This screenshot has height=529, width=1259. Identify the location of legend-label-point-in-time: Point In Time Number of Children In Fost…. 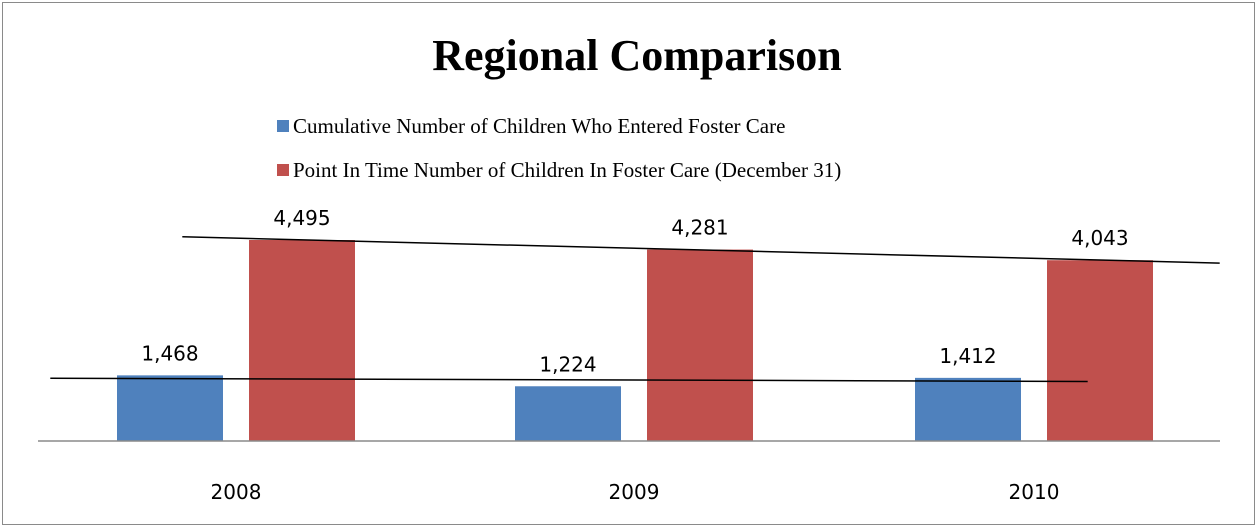
(567, 170).